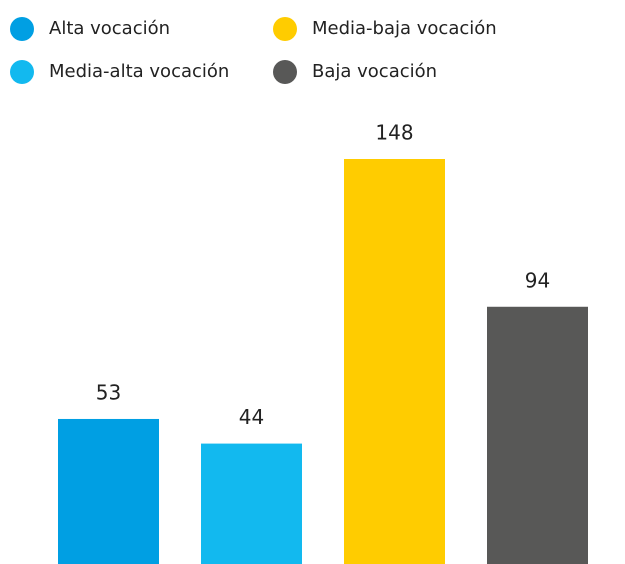 The height and width of the screenshot is (564, 625). Describe the element at coordinates (109, 28) in the screenshot. I see `legend-label: Alta vocación` at that location.